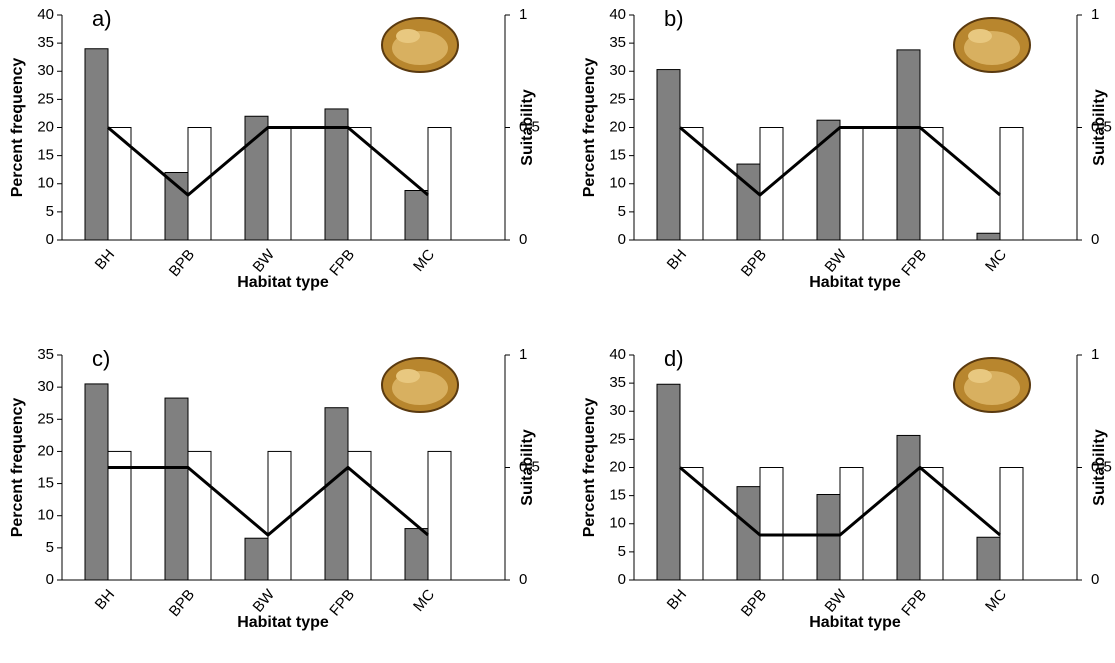  I want to click on panel-label: c), so click(101, 358).